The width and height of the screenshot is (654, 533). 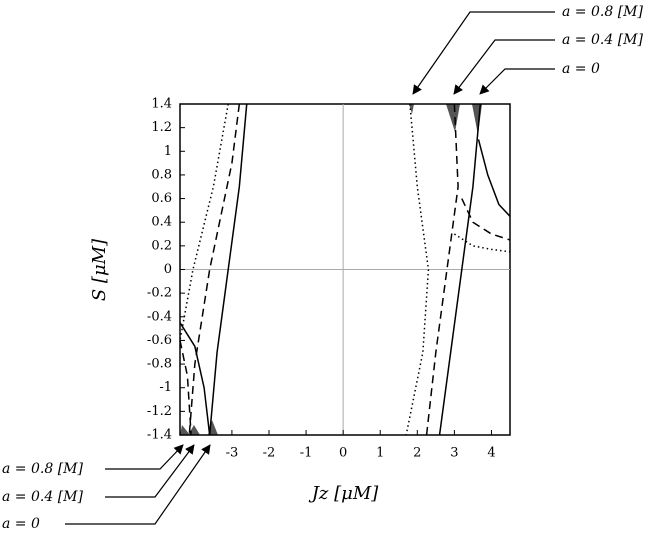 I want to click on y-tick-label: 0.4, so click(x=161, y=222).